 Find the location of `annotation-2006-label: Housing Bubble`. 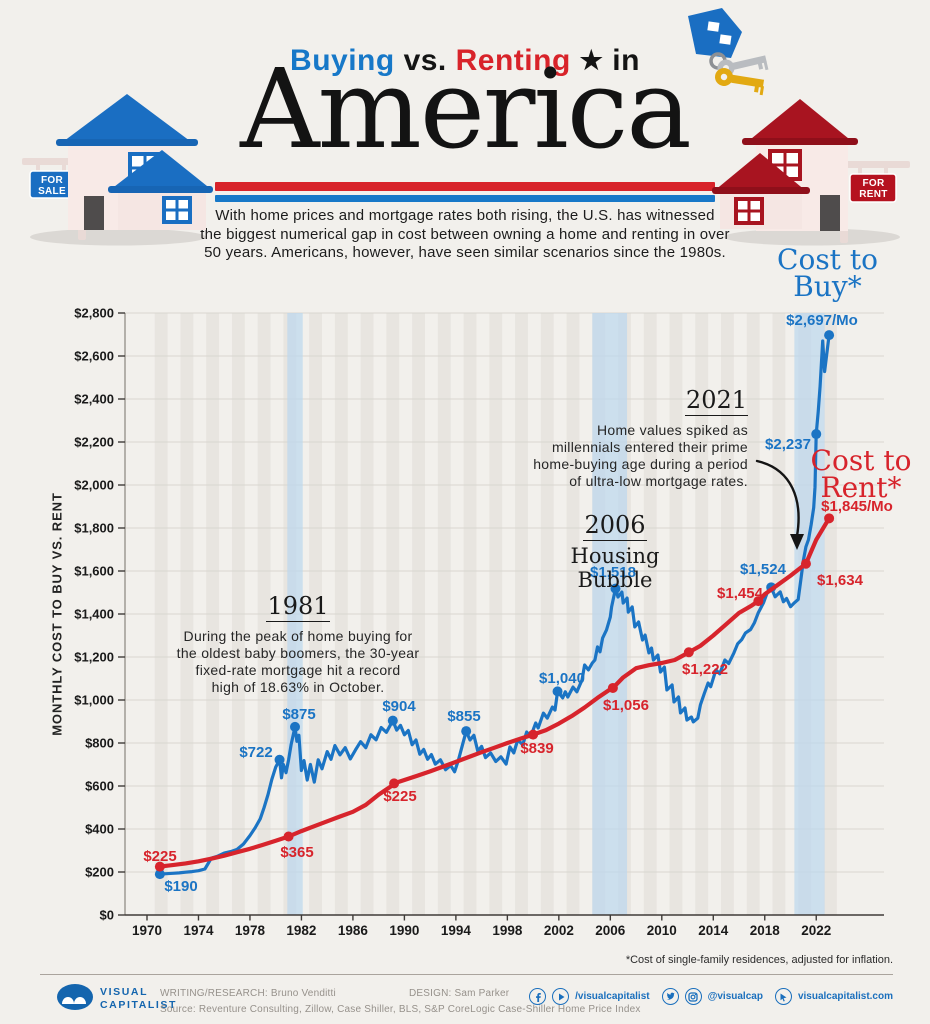

annotation-2006-label: Housing Bubble is located at coordinates (615, 568).